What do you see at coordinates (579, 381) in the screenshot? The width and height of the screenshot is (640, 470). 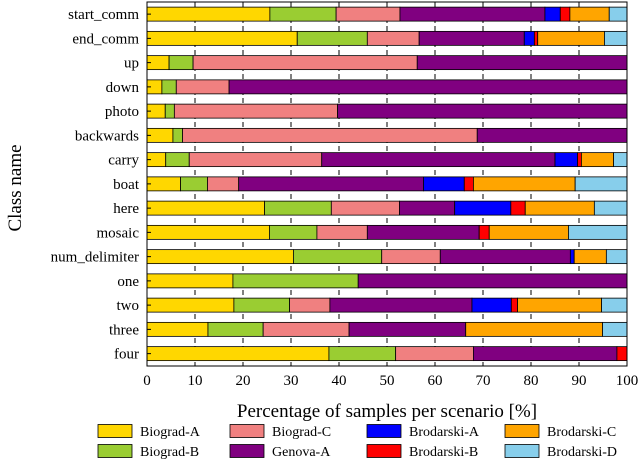 I see `x-tick-label: 90` at bounding box center [579, 381].